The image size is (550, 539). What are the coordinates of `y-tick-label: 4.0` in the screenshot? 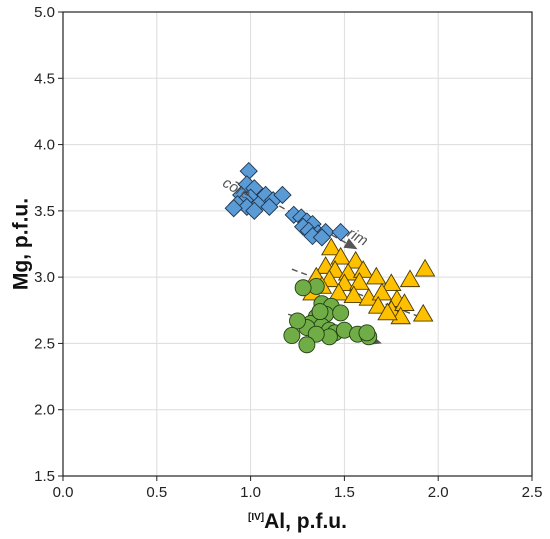 It's located at (44, 145).